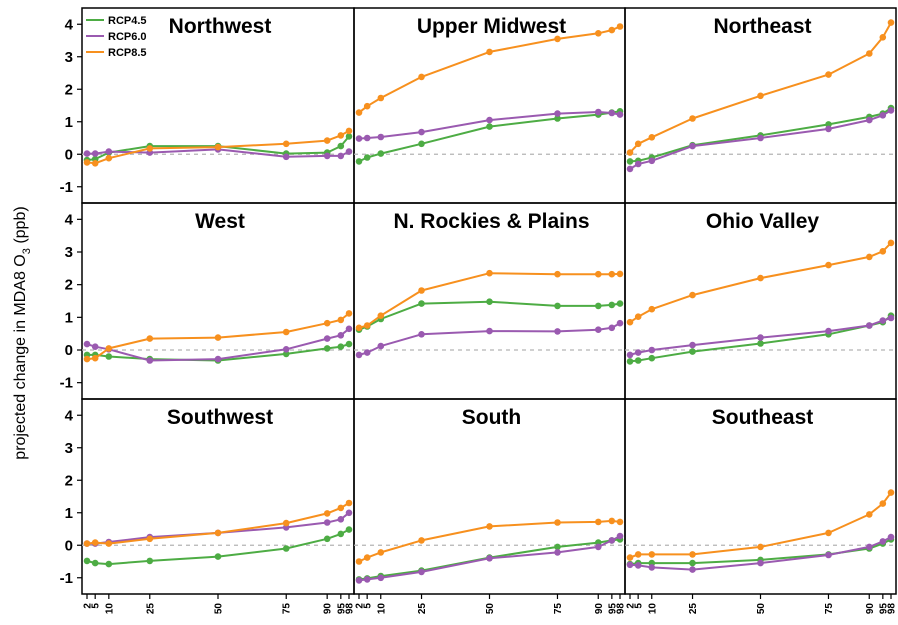 The width and height of the screenshot is (898, 625). Describe the element at coordinates (69, 545) in the screenshot. I see `y-tick-label: 0` at that location.